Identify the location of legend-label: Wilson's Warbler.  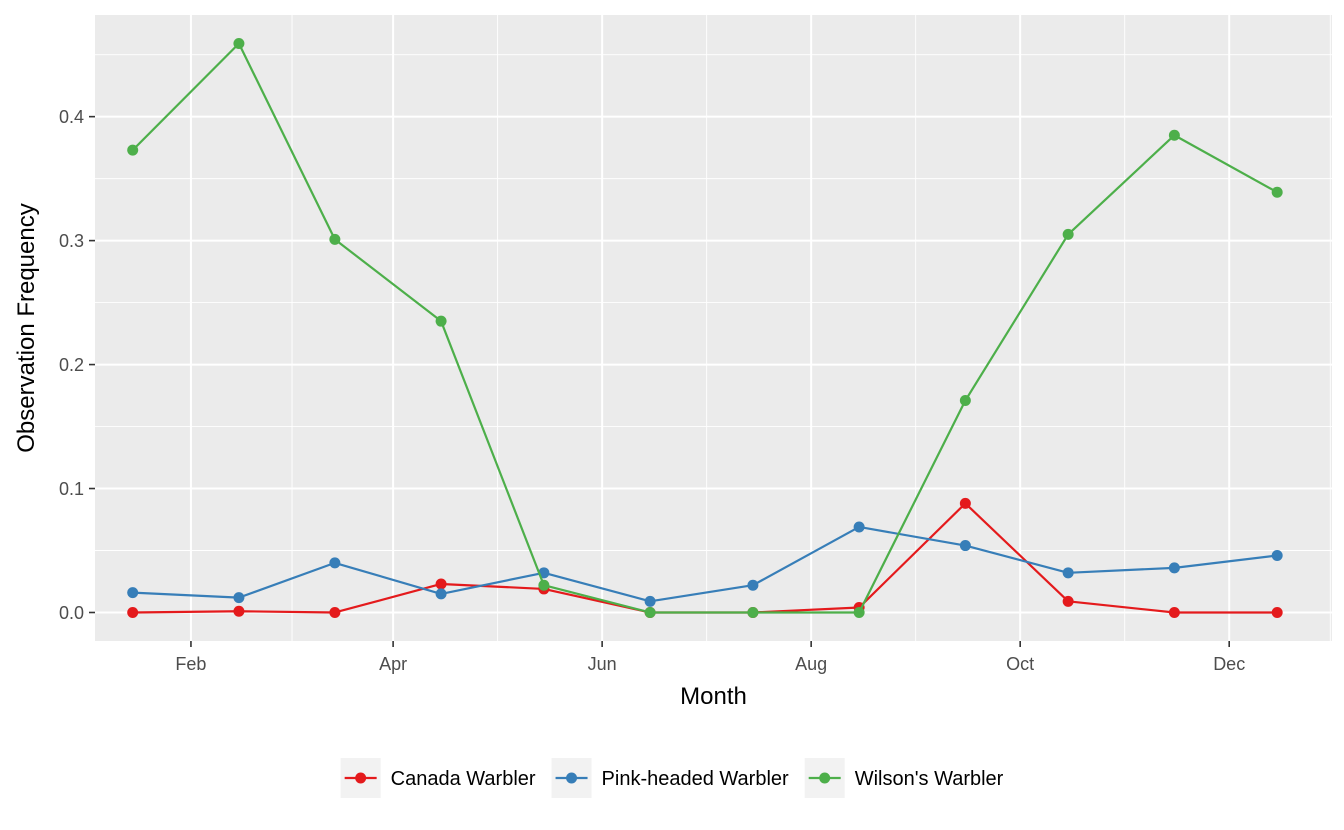
(929, 779).